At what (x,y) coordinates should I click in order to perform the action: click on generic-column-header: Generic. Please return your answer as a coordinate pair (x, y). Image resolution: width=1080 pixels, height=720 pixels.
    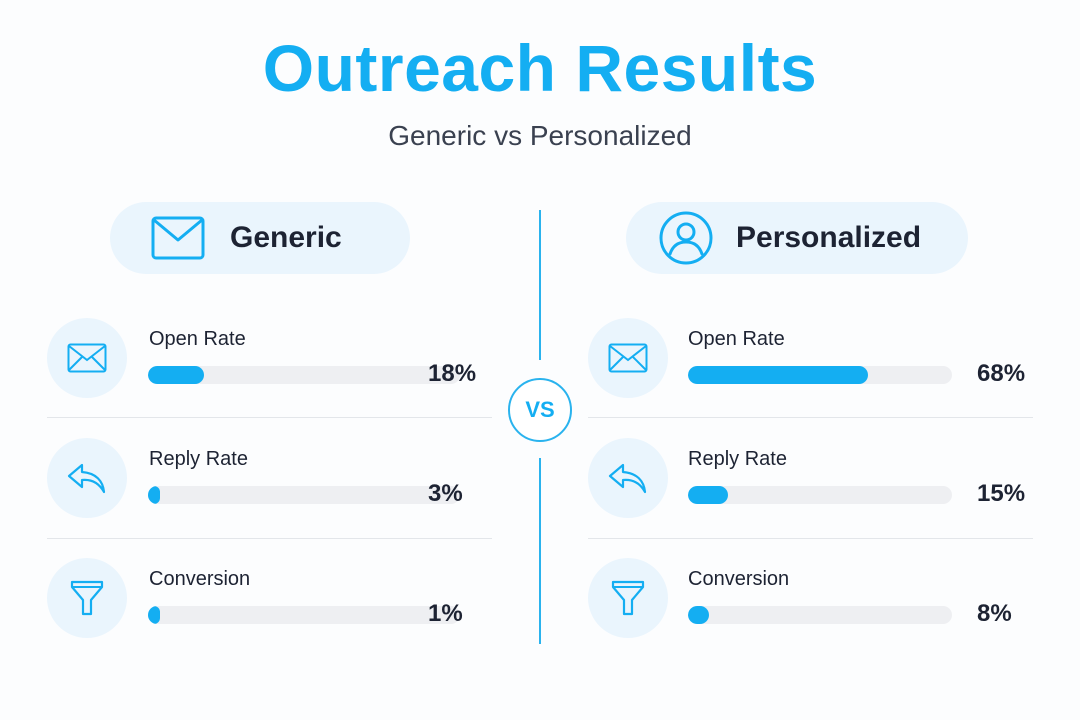
    Looking at the image, I should click on (260, 238).